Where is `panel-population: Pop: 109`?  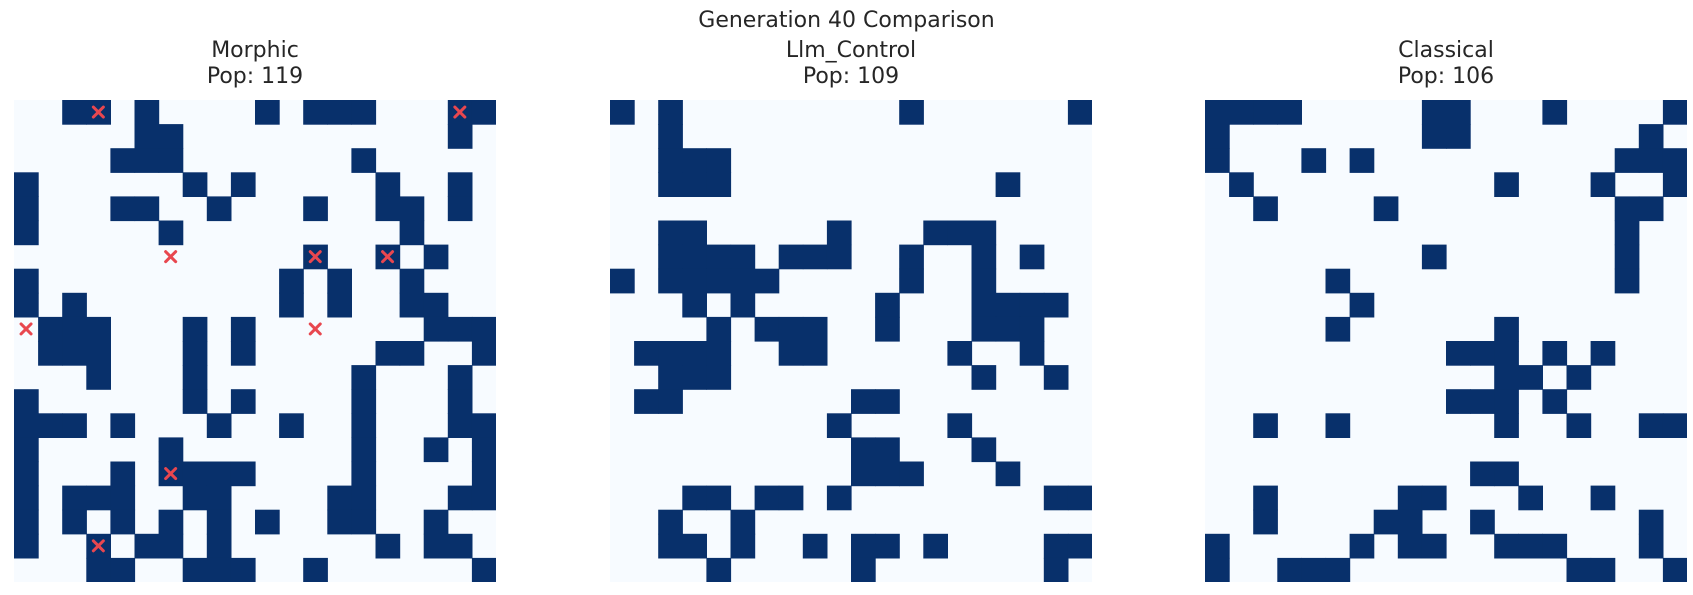 panel-population: Pop: 109 is located at coordinates (851, 76).